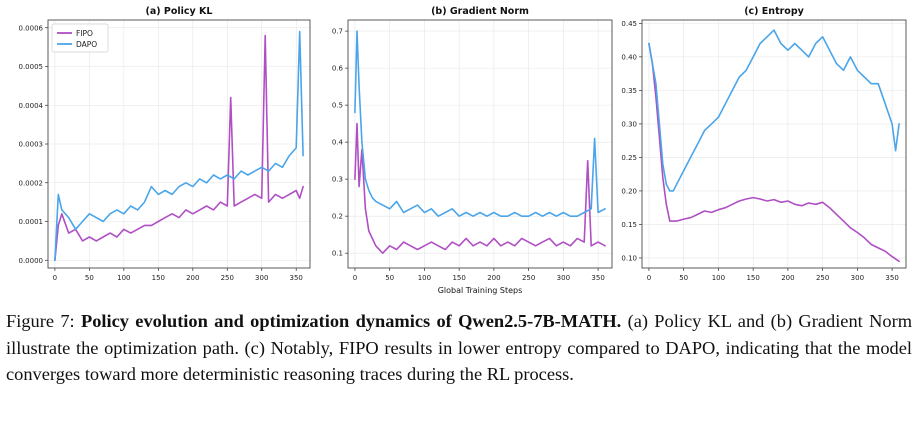 This screenshot has width=920, height=435. I want to click on legend-label: FIPO, so click(84, 33).